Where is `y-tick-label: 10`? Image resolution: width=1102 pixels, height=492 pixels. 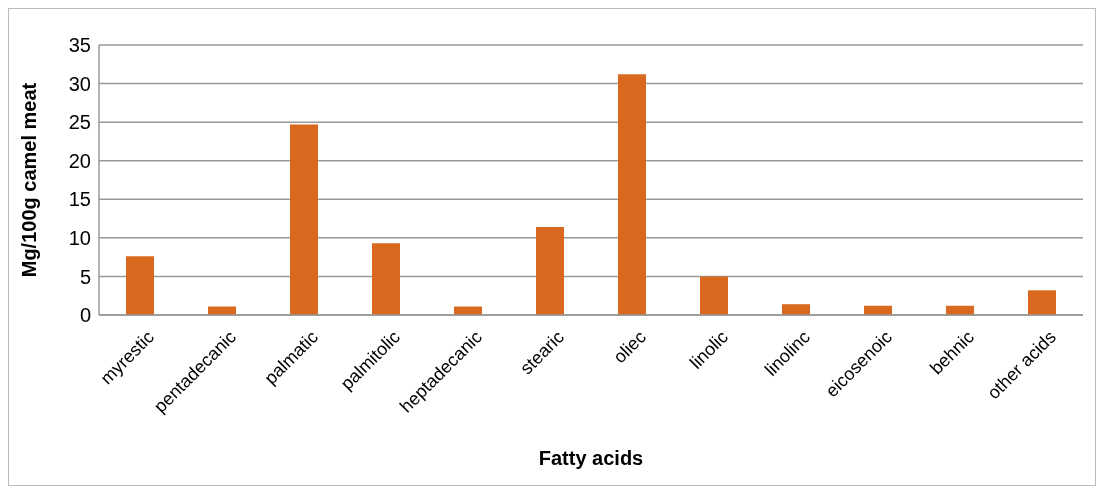
y-tick-label: 10 is located at coordinates (79, 237).